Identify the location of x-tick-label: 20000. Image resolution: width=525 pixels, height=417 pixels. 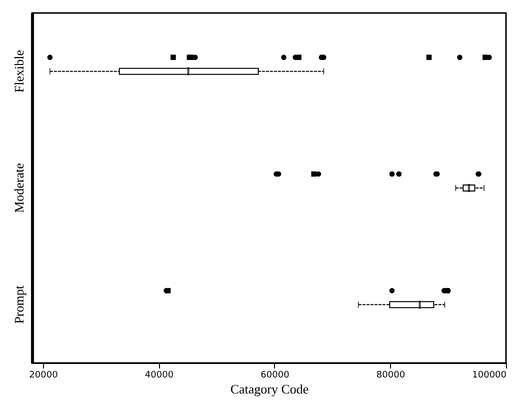
(43, 375).